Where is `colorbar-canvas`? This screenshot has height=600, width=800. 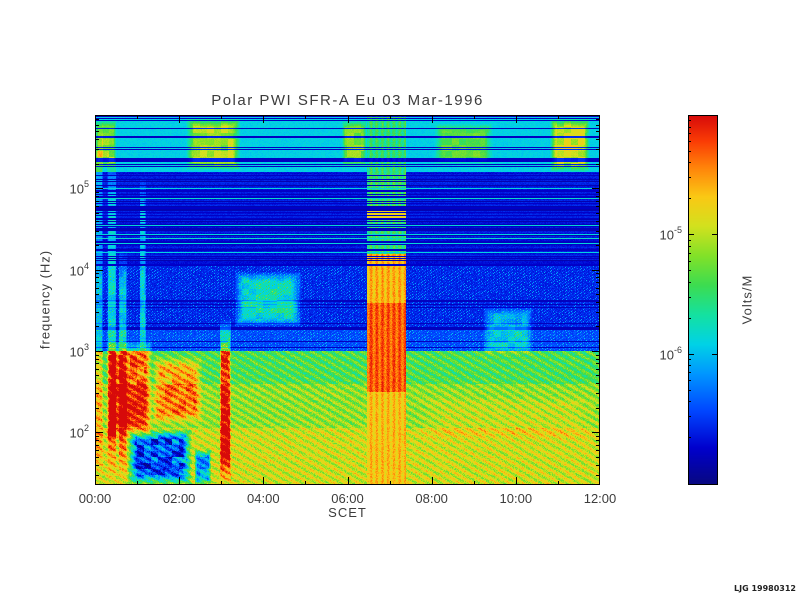
colorbar-canvas is located at coordinates (703, 300).